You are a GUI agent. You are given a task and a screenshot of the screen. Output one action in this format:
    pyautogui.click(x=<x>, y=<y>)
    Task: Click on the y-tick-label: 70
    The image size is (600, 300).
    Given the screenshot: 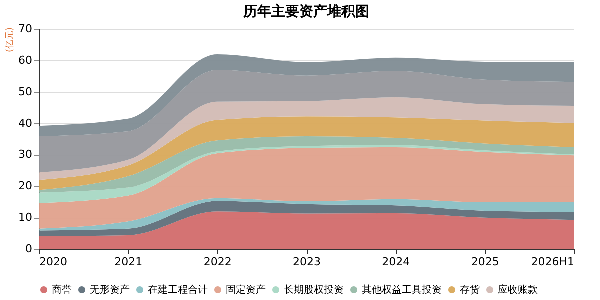 What is the action you would take?
    pyautogui.click(x=25, y=29)
    